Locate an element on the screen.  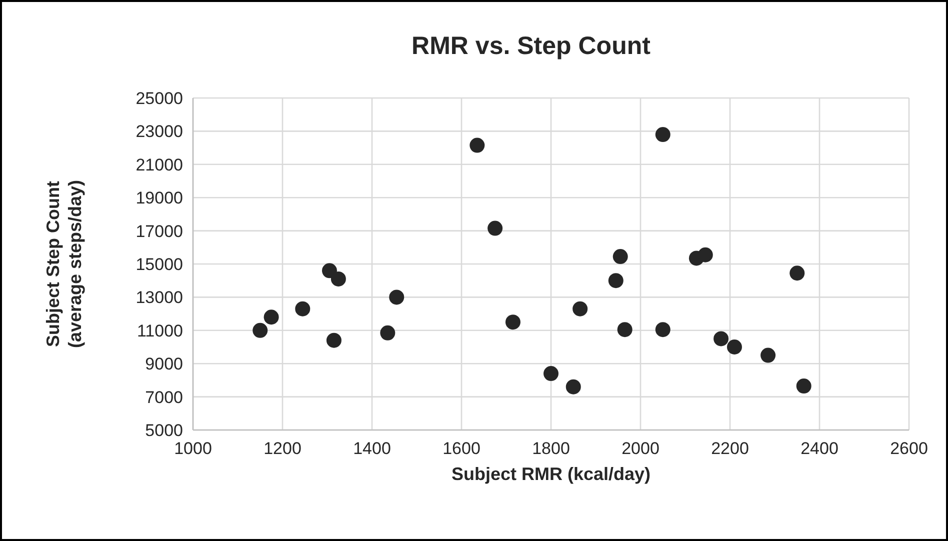
y-tick-label: 13000 is located at coordinates (159, 298).